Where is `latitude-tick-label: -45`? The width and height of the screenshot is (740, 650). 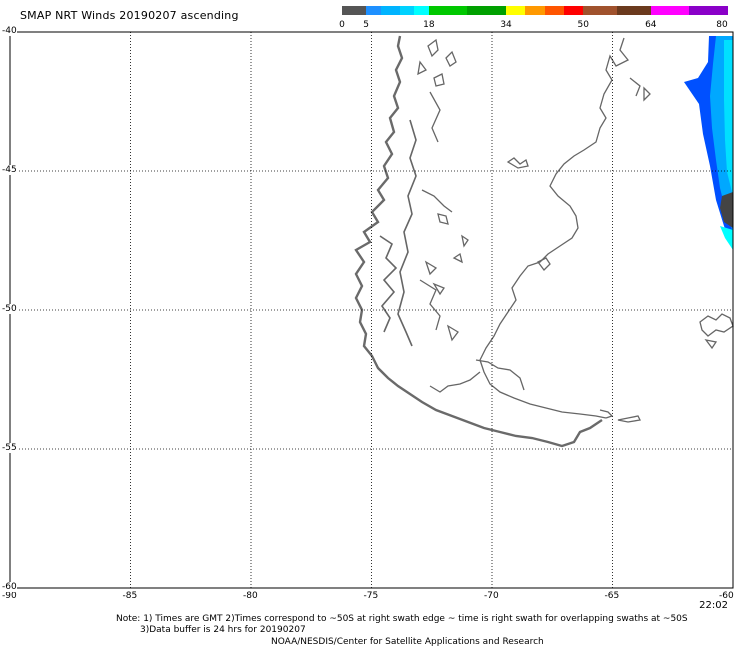
latitude-tick-label: -45 is located at coordinates (9, 170).